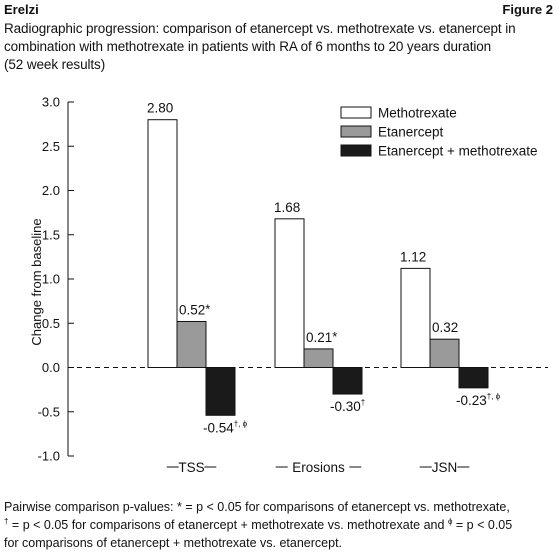 The width and height of the screenshot is (559, 559). I want to click on brand-label: Erelzi, so click(21, 9).